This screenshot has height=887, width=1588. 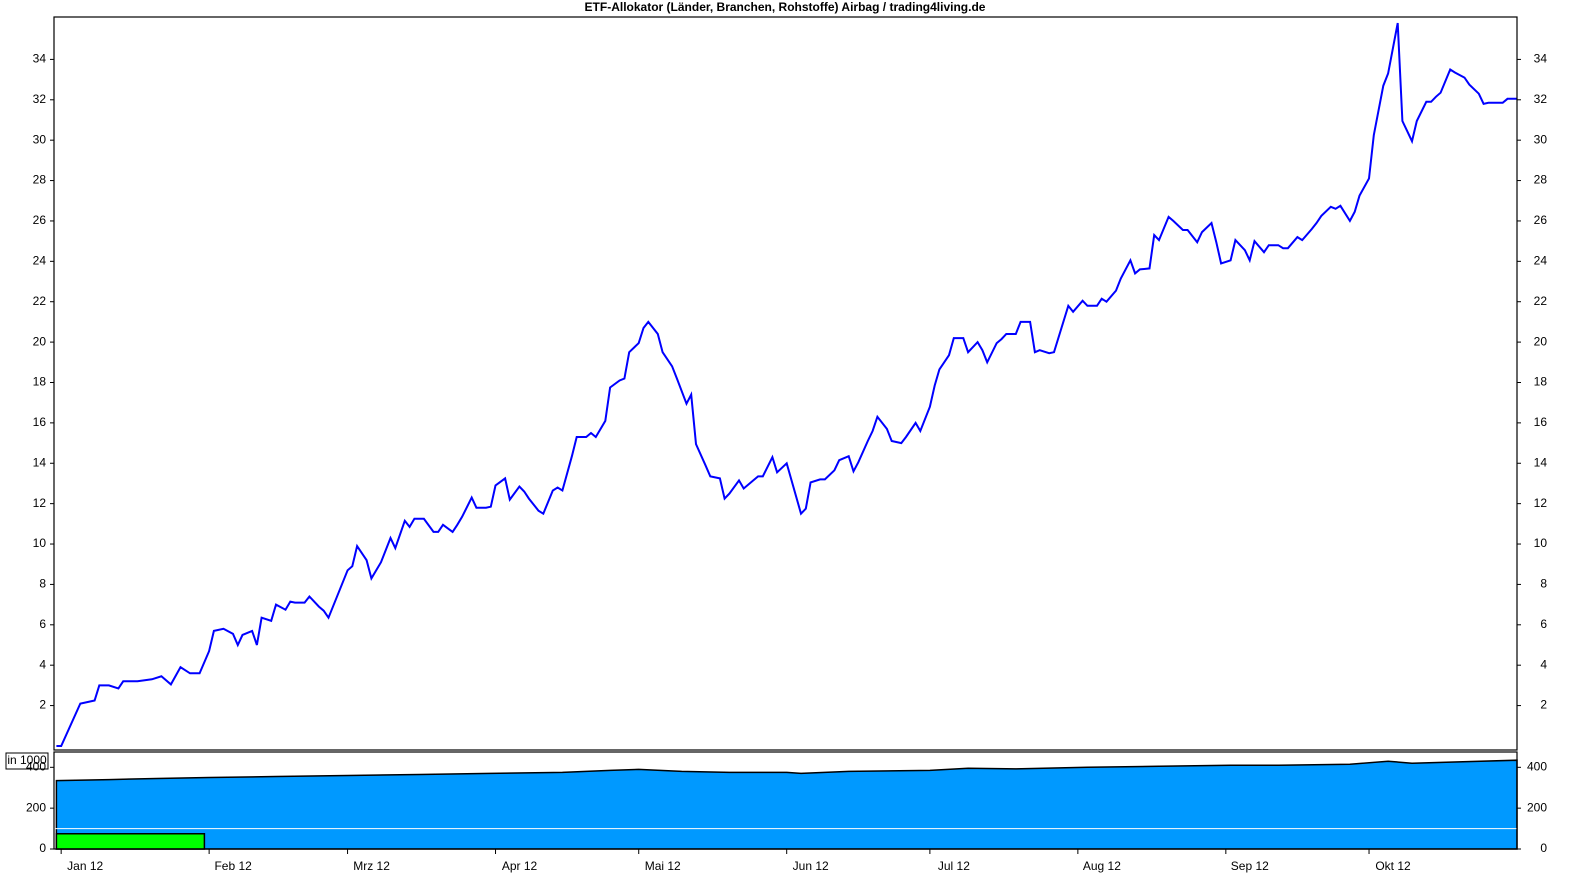 I want to click on x-tick-label: Mrz 12, so click(x=371, y=866).